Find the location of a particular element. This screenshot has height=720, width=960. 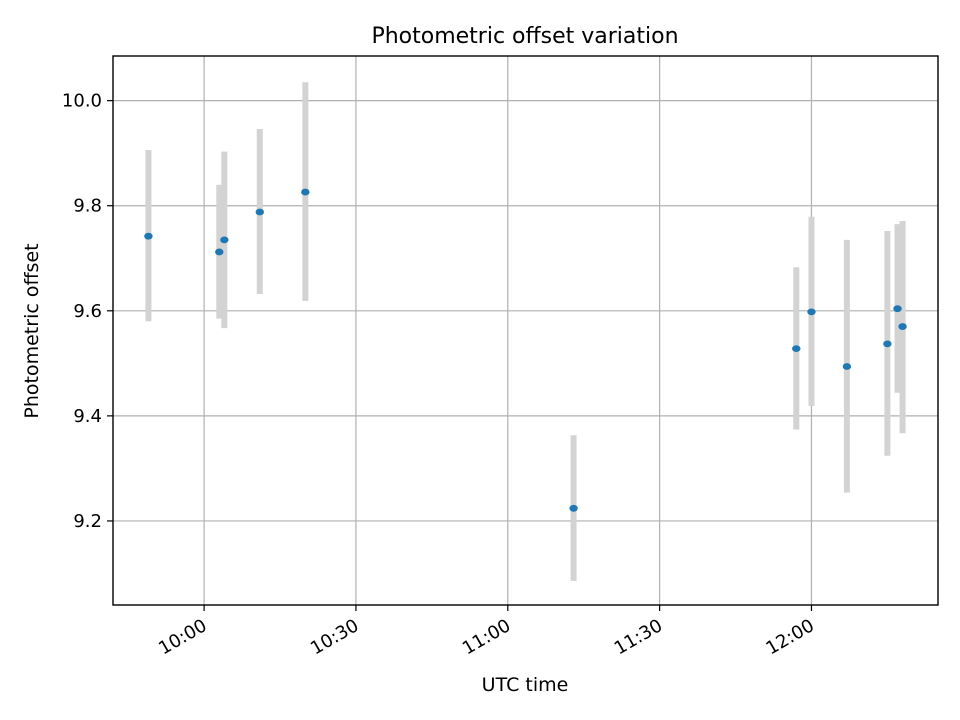

x-tick-label: 10:30 is located at coordinates (334, 637).